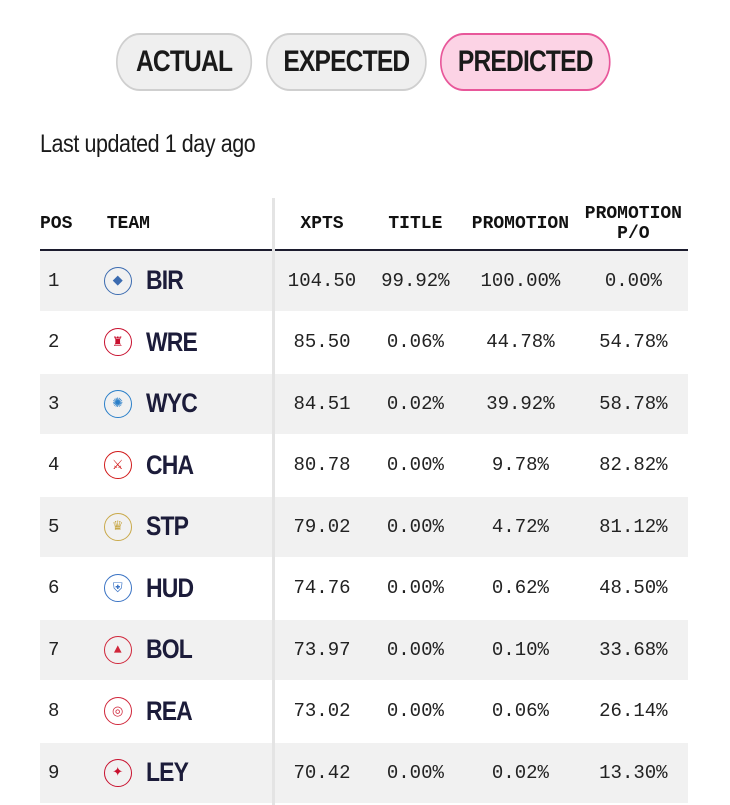  Describe the element at coordinates (184, 62) in the screenshot. I see `actual-toggle-button: ACTUAL` at that location.